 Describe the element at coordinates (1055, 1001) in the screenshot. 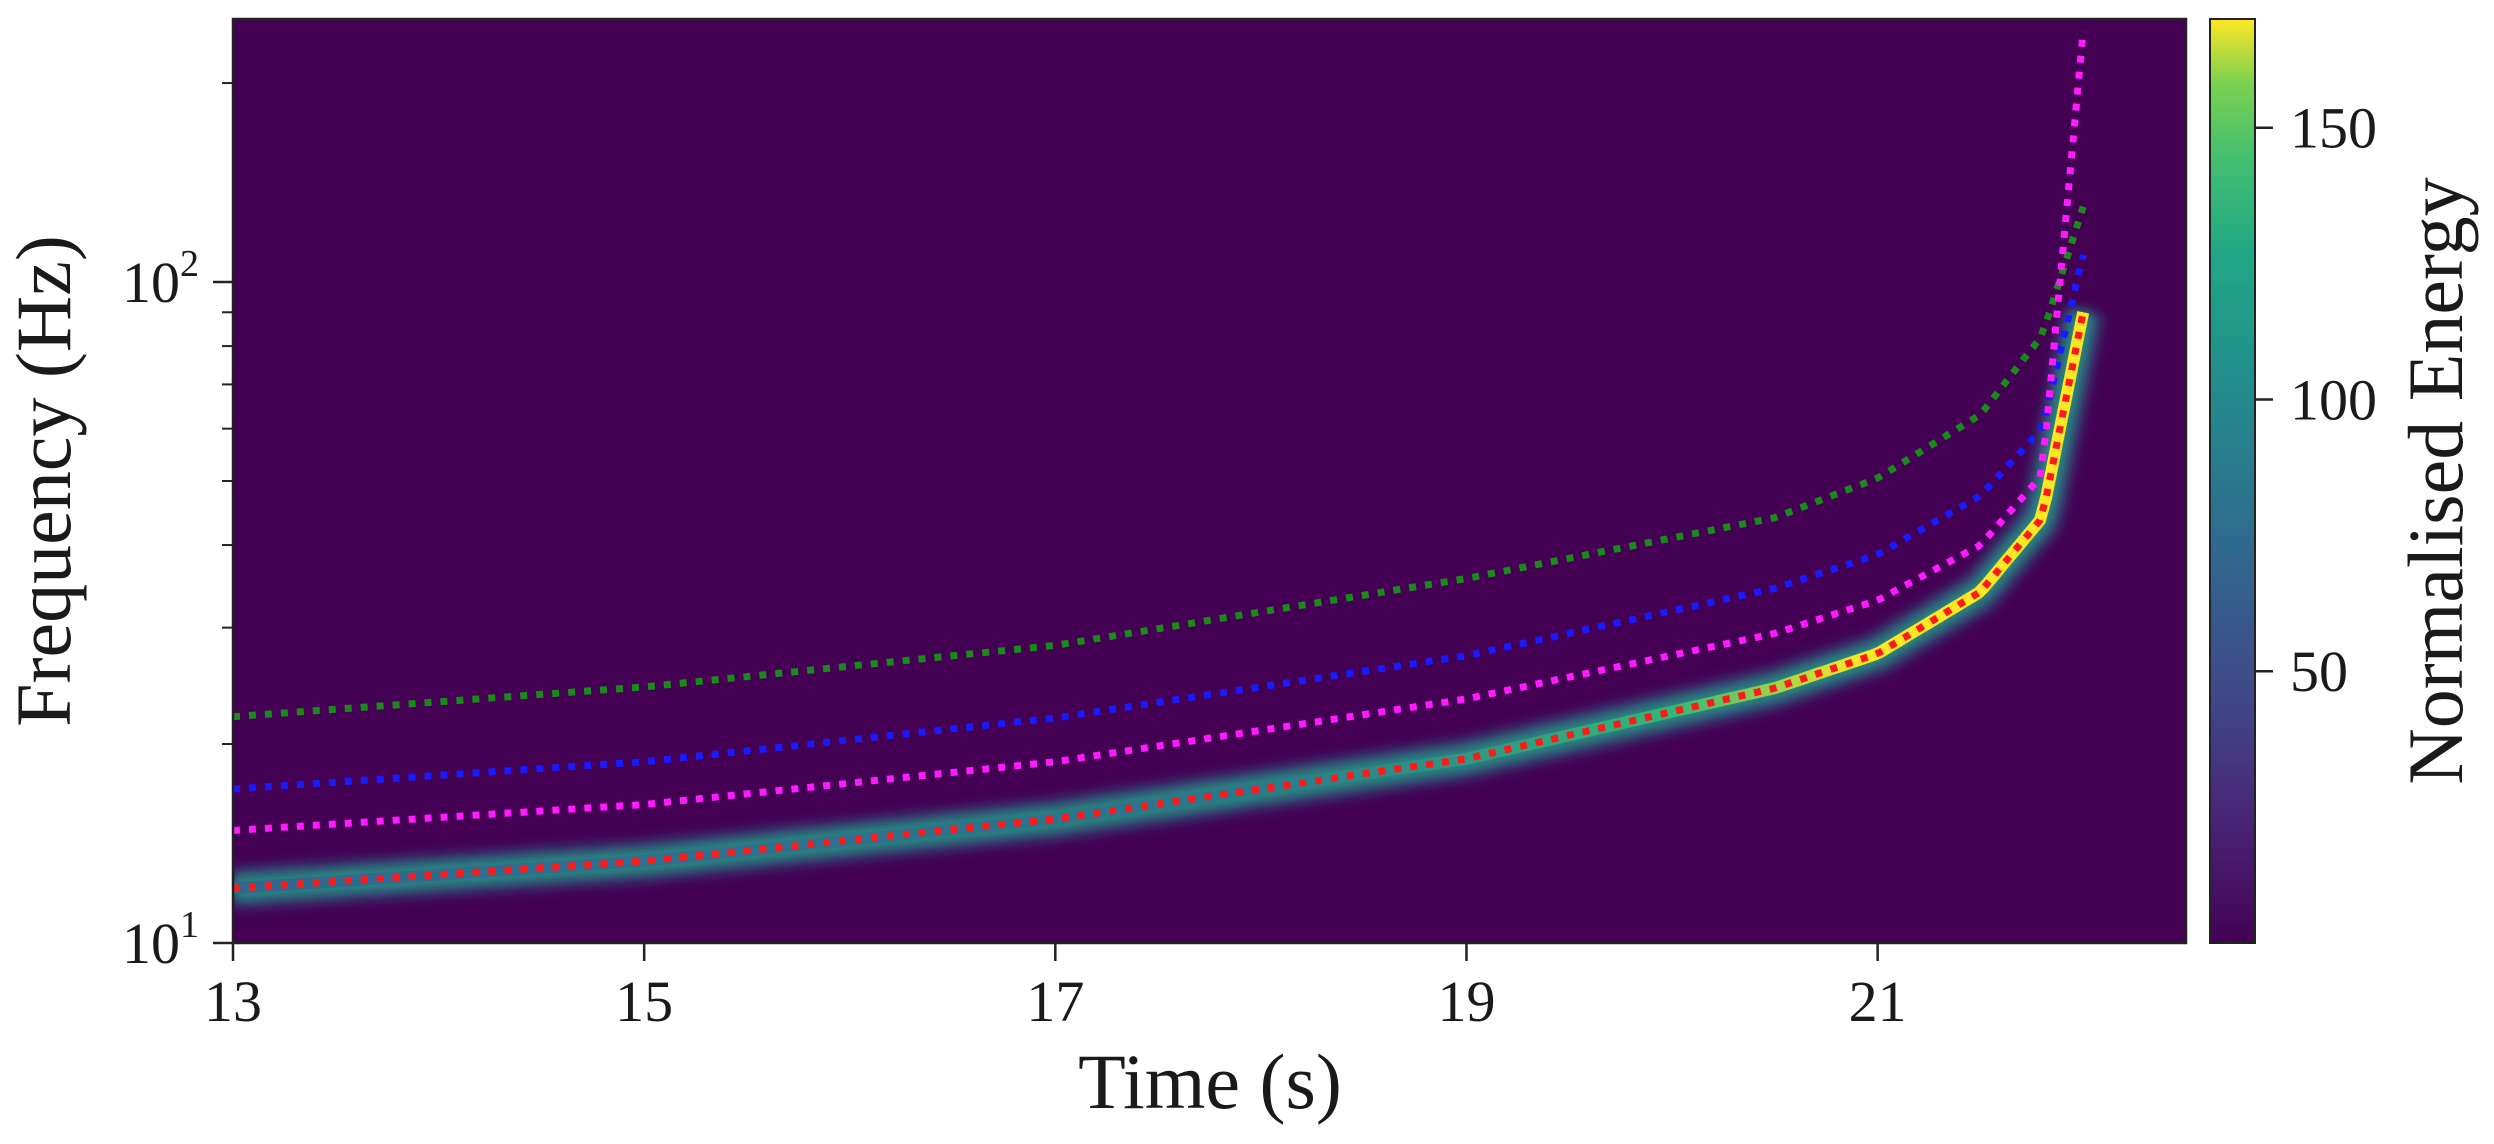

I see `x-tick-label: 17` at that location.